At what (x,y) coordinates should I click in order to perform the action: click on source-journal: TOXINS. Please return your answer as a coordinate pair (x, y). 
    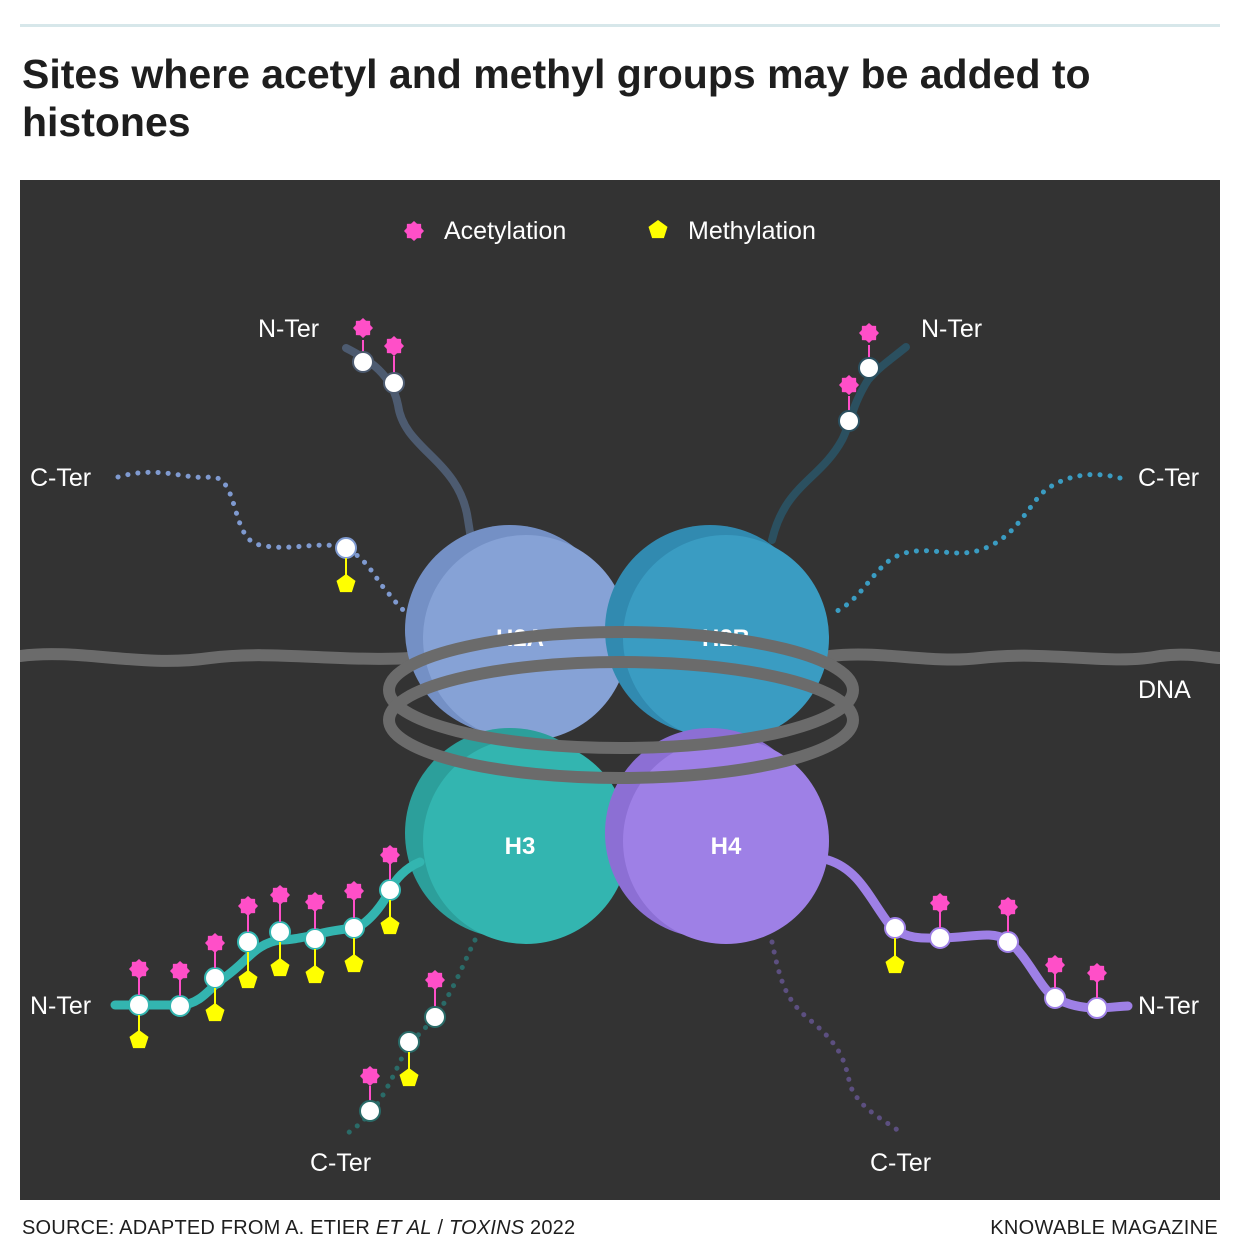
    Looking at the image, I should click on (486, 1228).